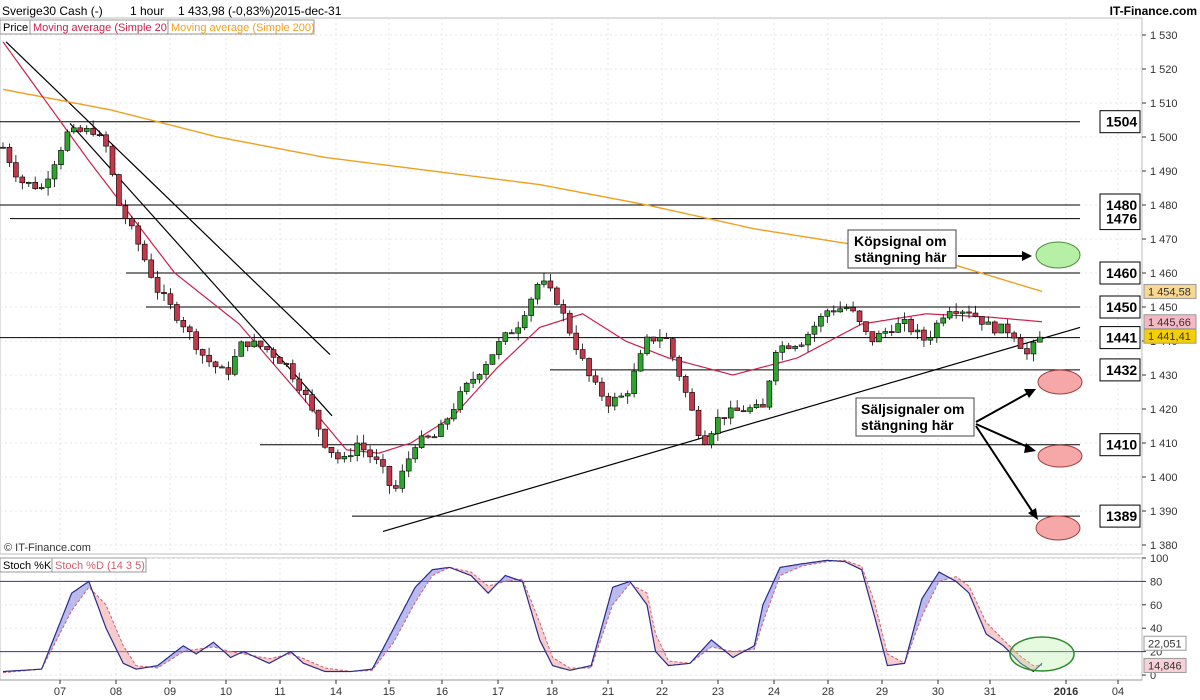 Image resolution: width=1200 pixels, height=700 pixels. Describe the element at coordinates (1159, 559) in the screenshot. I see `stoch-tick-label: 100` at that location.